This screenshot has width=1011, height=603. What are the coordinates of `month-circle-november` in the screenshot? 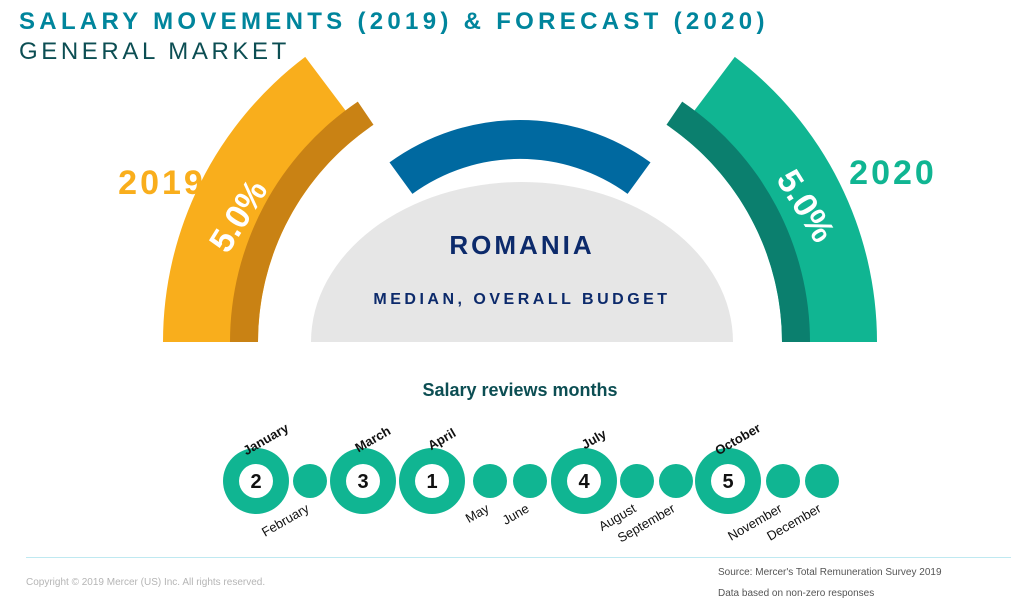 It's located at (783, 481).